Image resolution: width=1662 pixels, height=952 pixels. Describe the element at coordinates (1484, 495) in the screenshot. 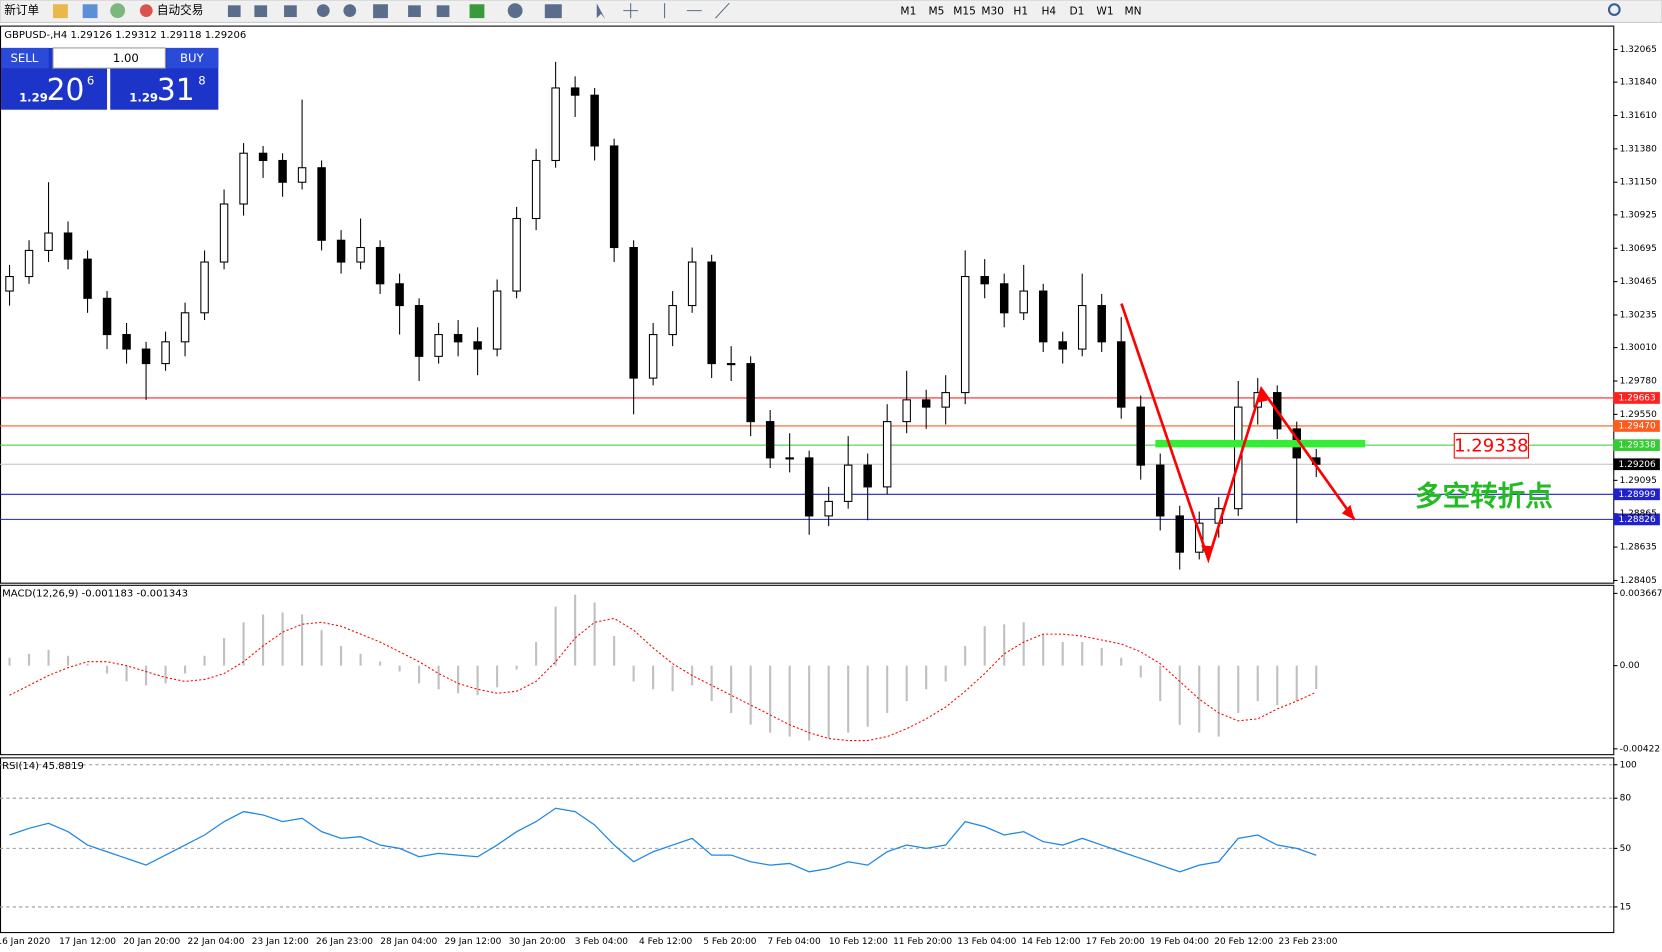

I see `annotation: 多空转折点` at that location.